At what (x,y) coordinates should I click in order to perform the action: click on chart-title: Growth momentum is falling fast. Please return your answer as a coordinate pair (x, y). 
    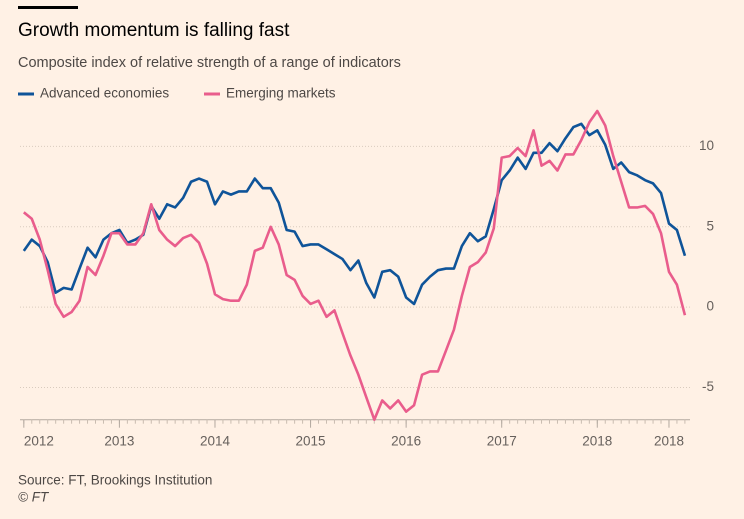
    Looking at the image, I should click on (154, 30).